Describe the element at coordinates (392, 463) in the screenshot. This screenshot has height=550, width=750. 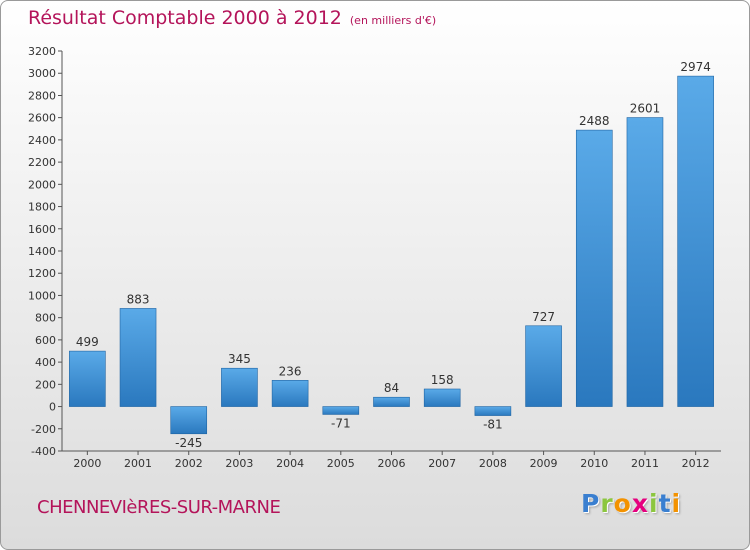
I see `x-tick-label: 2006` at that location.